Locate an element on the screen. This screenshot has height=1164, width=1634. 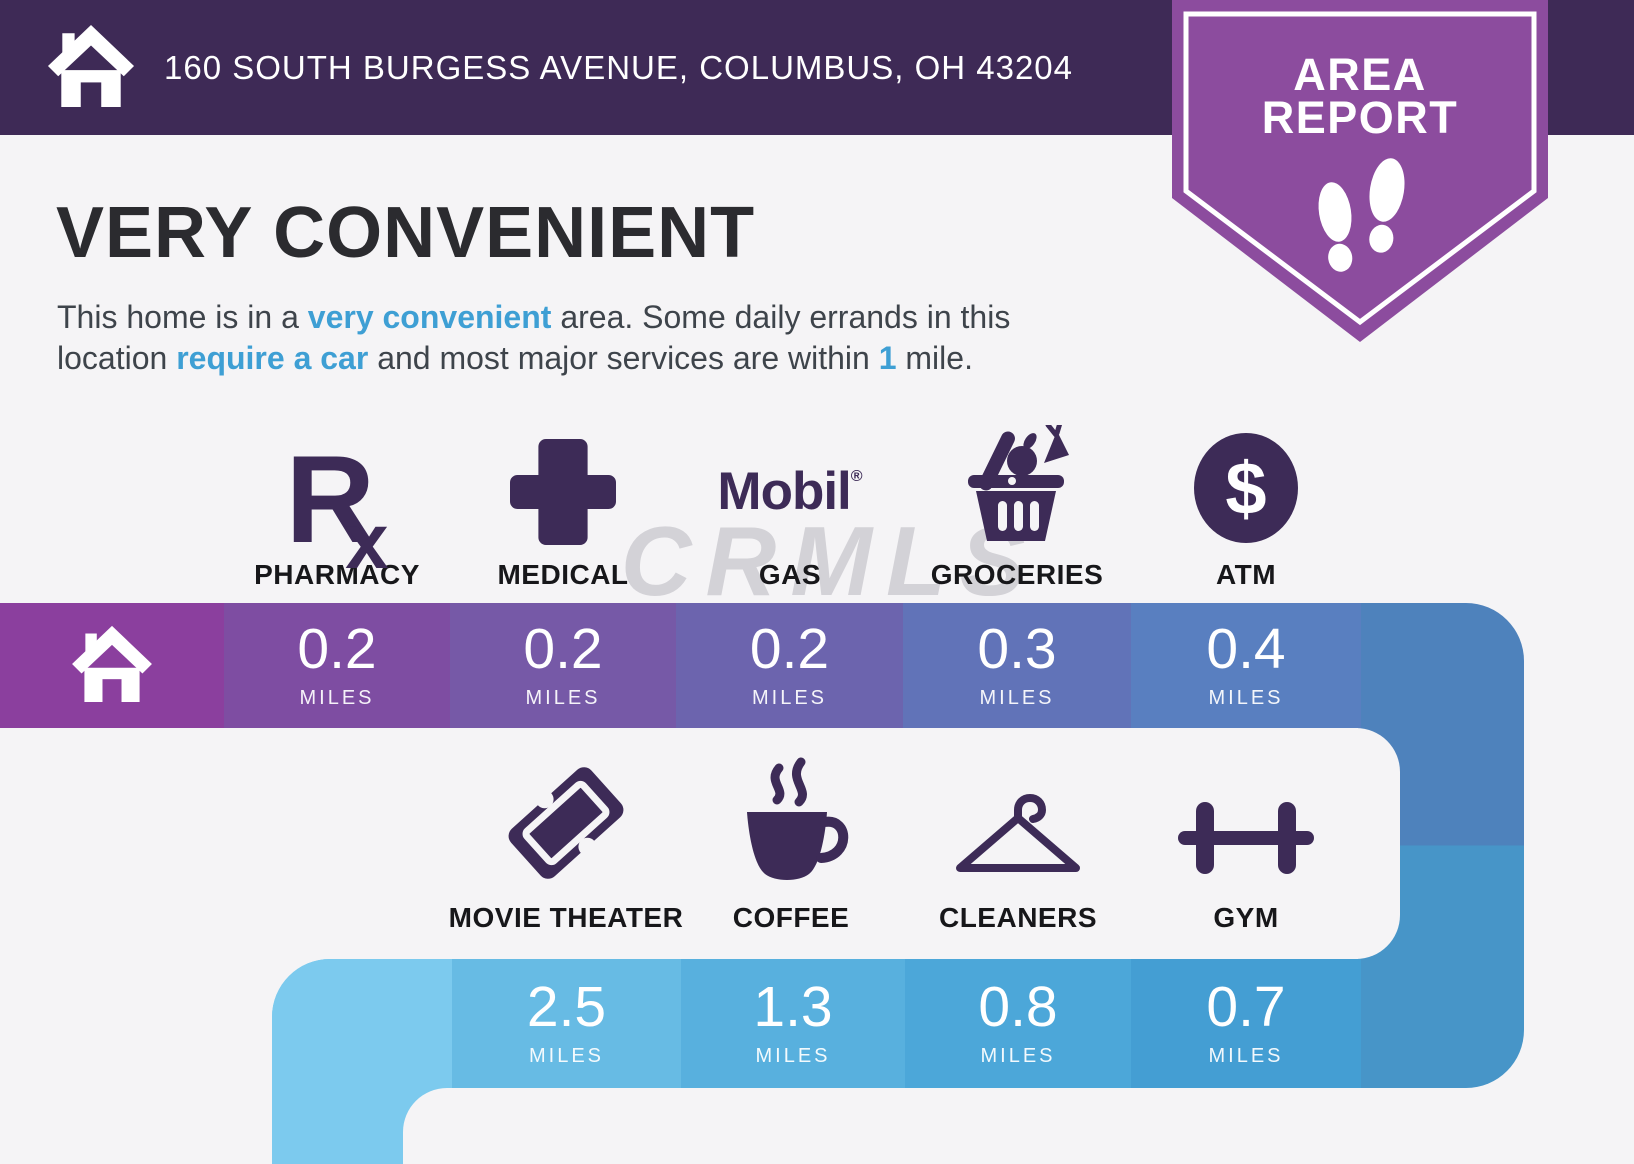
distance-value: 0.3 is located at coordinates (1017, 649).